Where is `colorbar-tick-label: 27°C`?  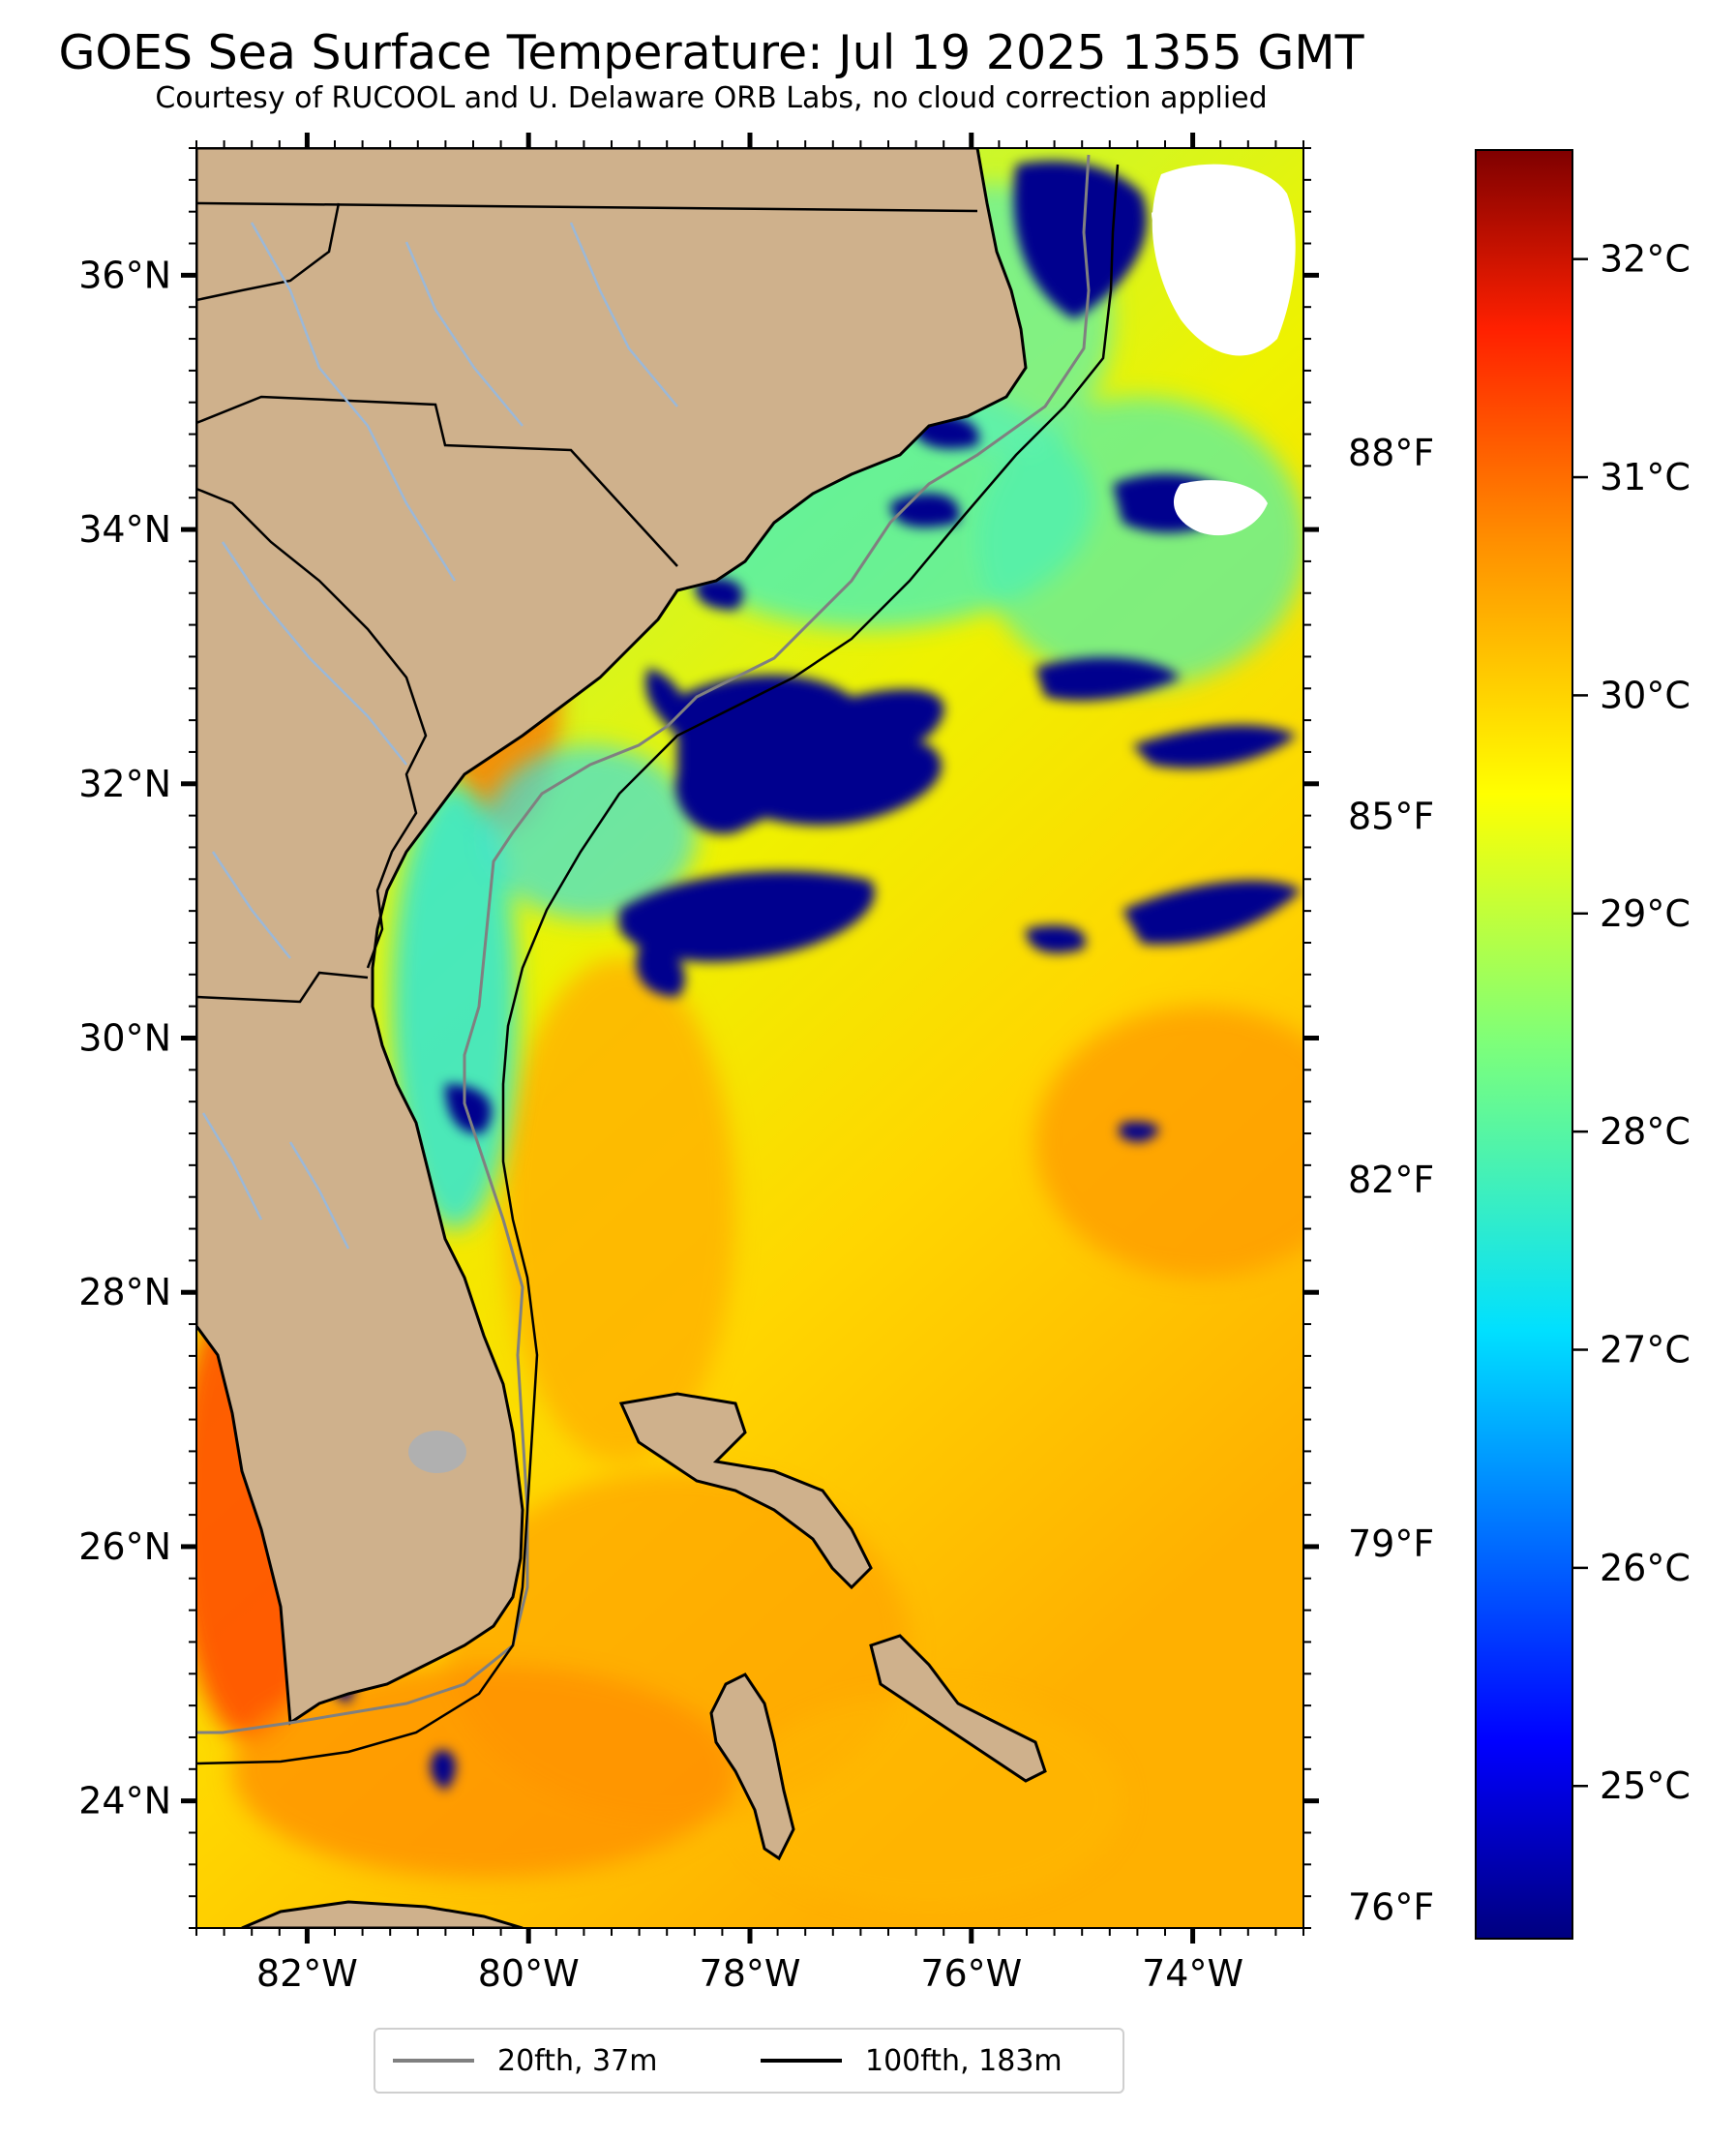
colorbar-tick-label: 27°C is located at coordinates (1645, 1350).